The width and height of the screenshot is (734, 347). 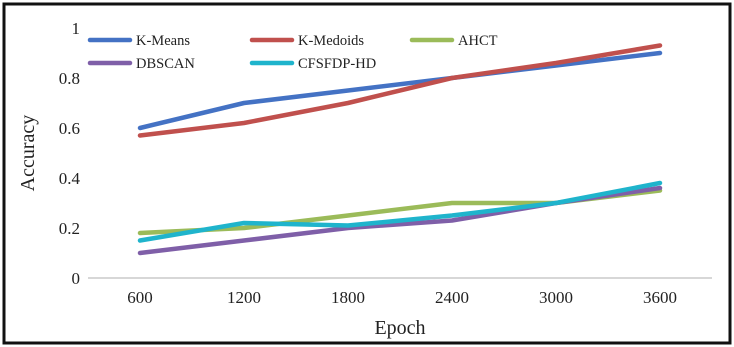 What do you see at coordinates (400, 211) in the screenshot?
I see `series-line-cfsfdp-hd` at bounding box center [400, 211].